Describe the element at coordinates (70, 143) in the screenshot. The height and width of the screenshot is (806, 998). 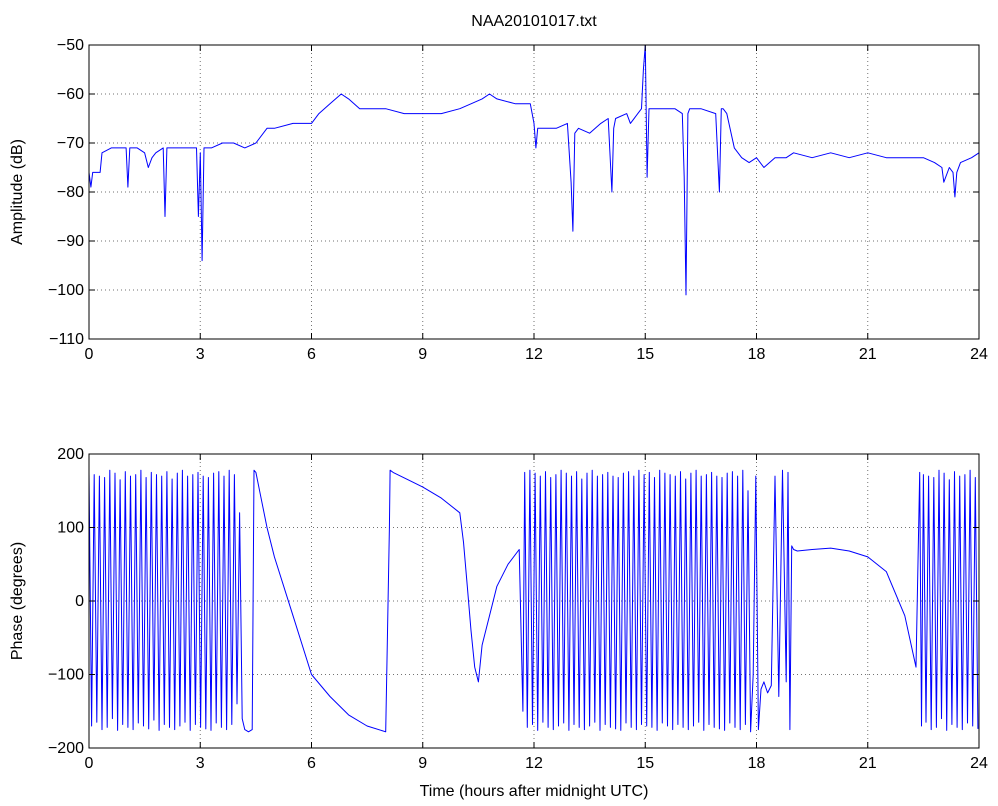
I see `y-tick-label: −70` at that location.